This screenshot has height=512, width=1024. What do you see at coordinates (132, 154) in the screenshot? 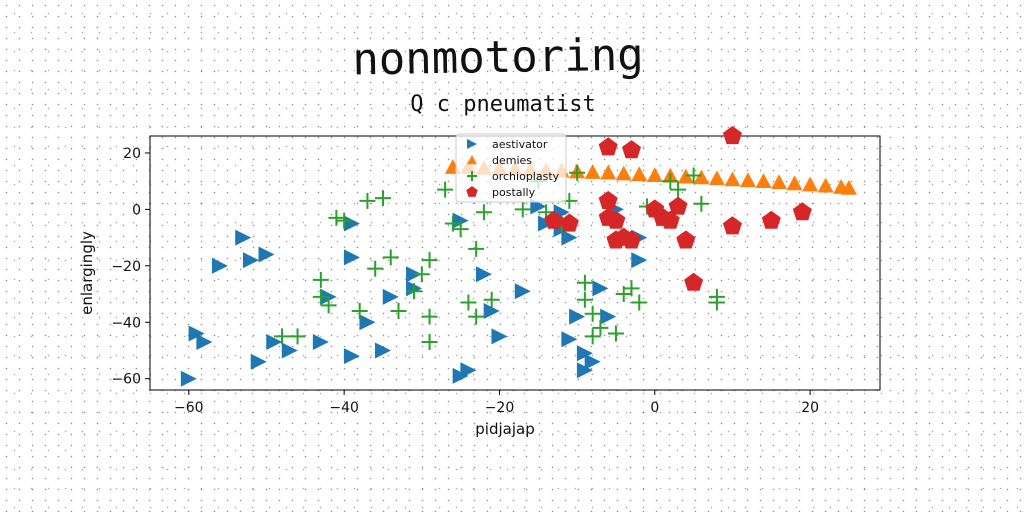
I see `y-tick-label: 20` at bounding box center [132, 154].